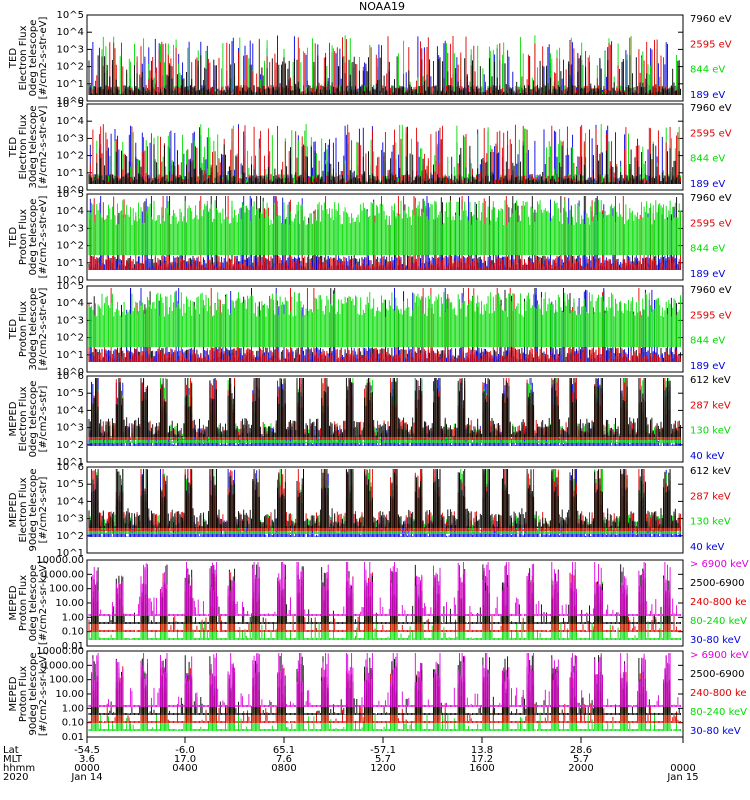 The image size is (750, 800). Describe the element at coordinates (284, 750) in the screenshot. I see `x-tick-label: 65.1` at that location.